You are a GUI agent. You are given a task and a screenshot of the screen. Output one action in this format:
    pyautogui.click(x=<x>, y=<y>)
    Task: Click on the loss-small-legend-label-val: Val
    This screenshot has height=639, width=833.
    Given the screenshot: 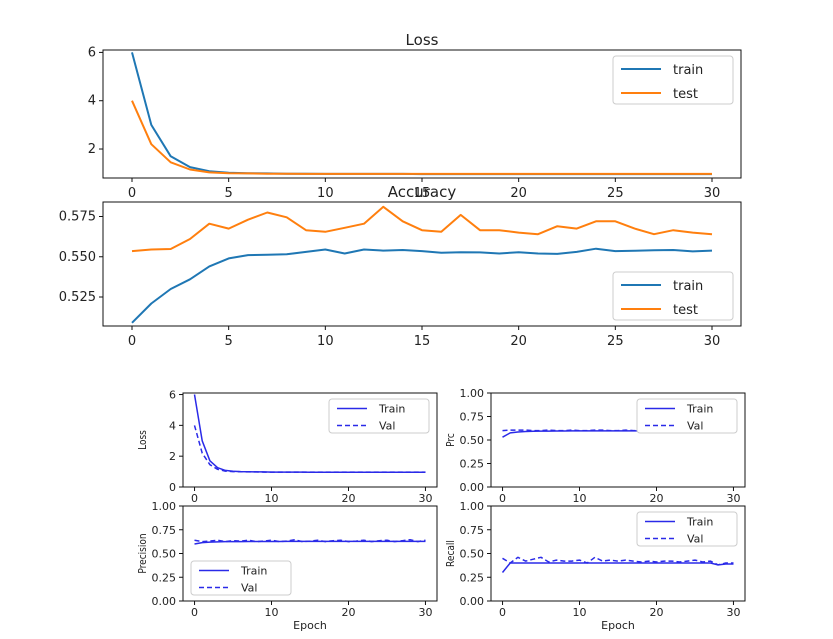 What is the action you would take?
    pyautogui.click(x=387, y=426)
    